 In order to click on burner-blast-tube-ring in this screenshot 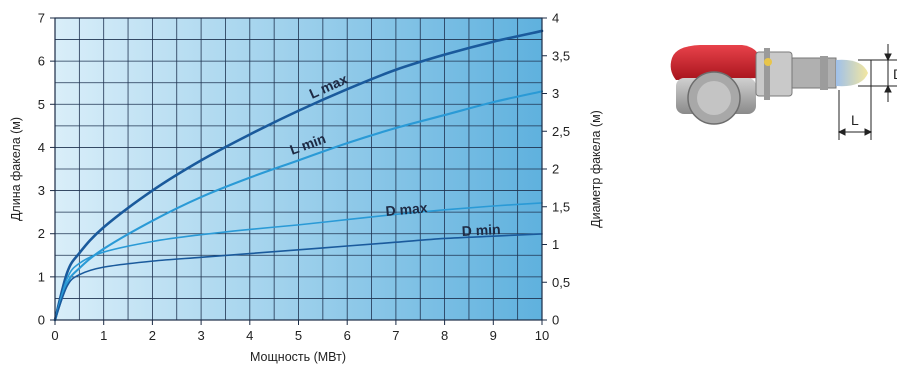, I will do `click(824, 73)`.